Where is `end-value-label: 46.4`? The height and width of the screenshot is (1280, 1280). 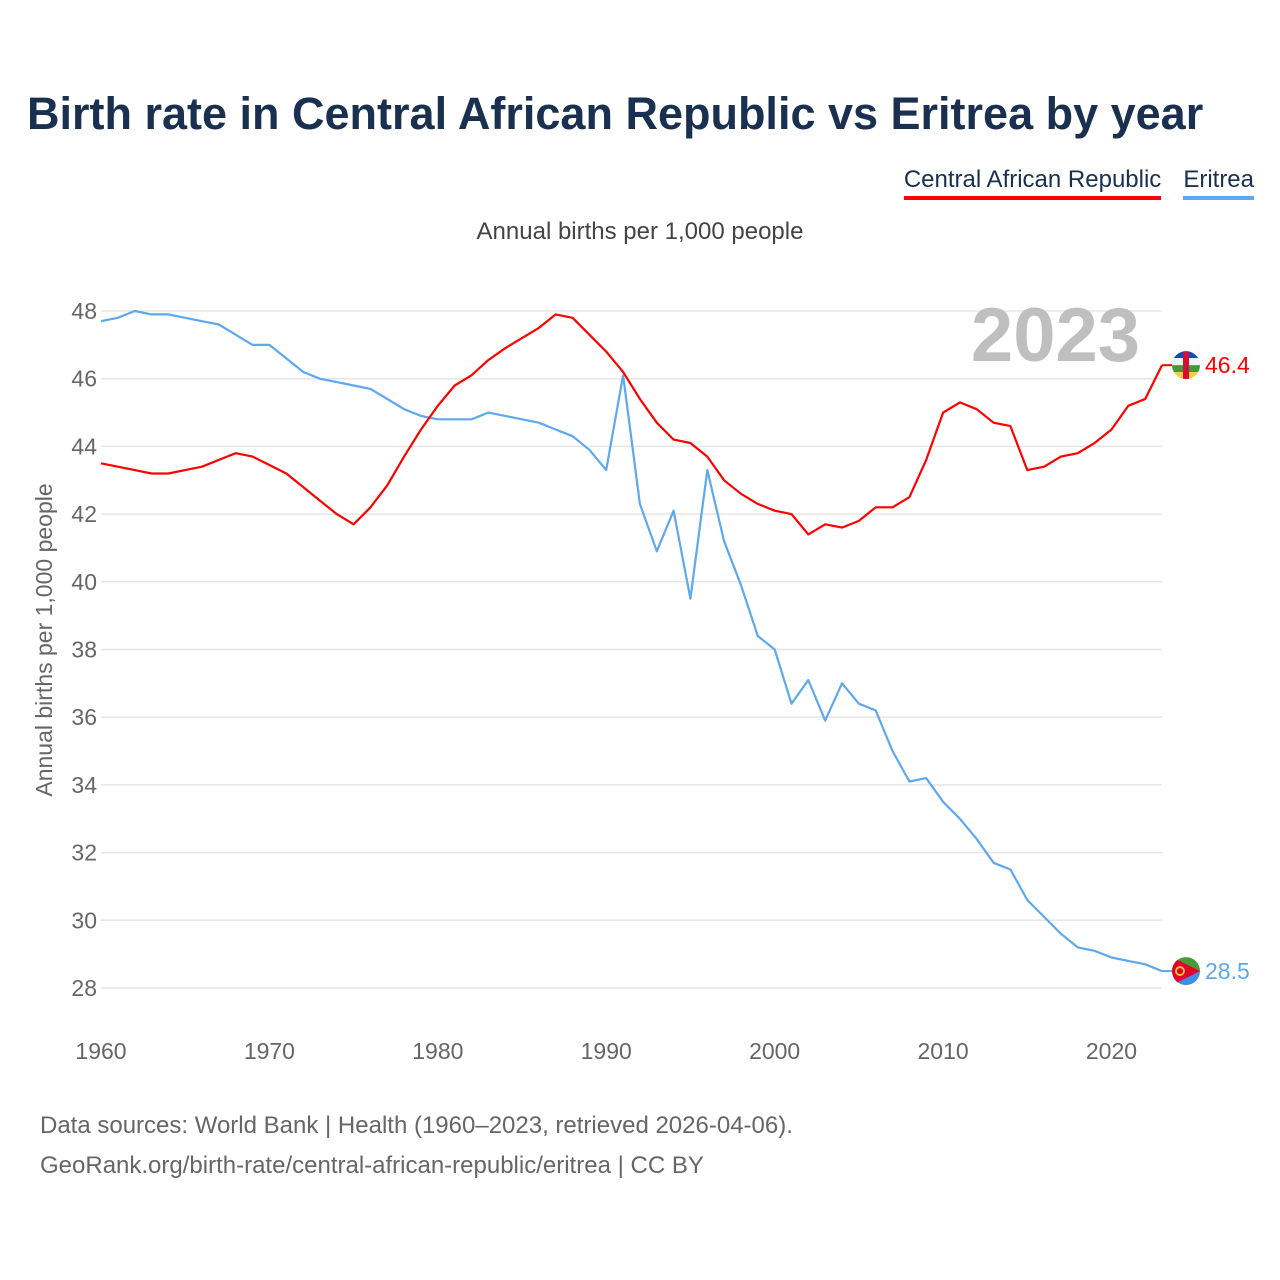
end-value-label: 46.4 is located at coordinates (1227, 365).